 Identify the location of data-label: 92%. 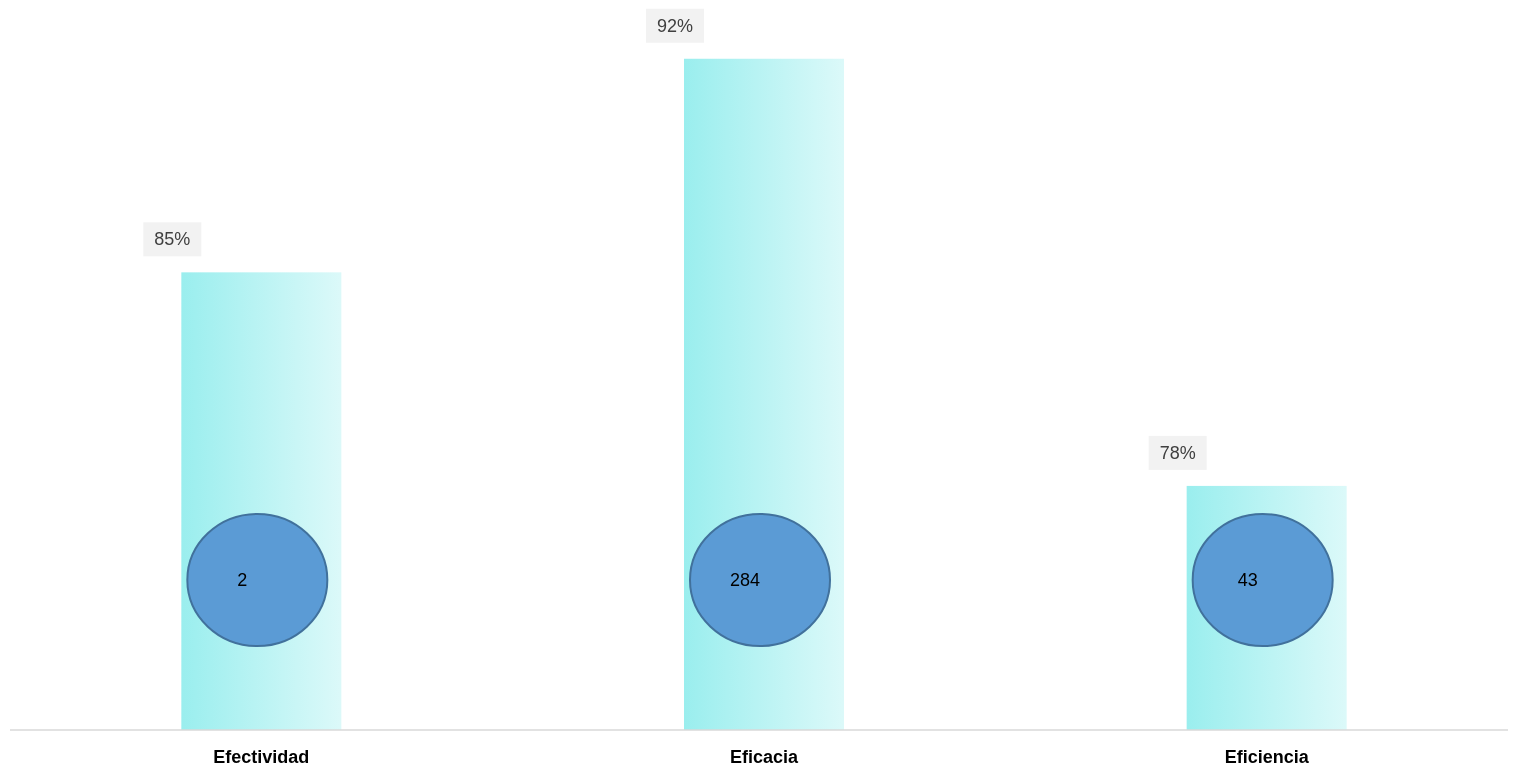
(675, 25).